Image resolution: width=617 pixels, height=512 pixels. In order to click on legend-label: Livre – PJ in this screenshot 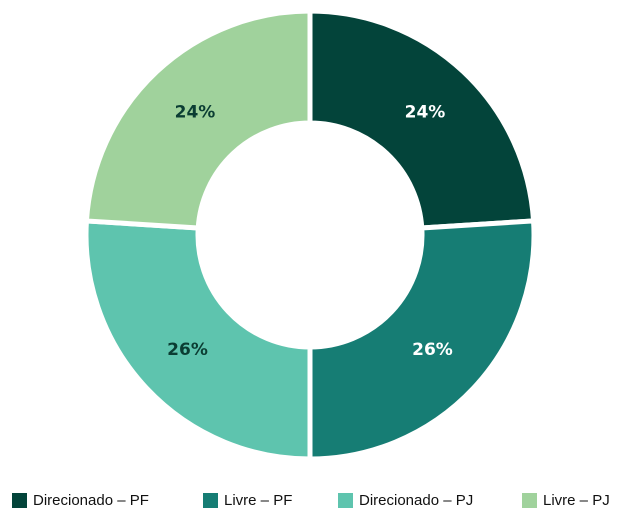, I will do `click(576, 500)`.